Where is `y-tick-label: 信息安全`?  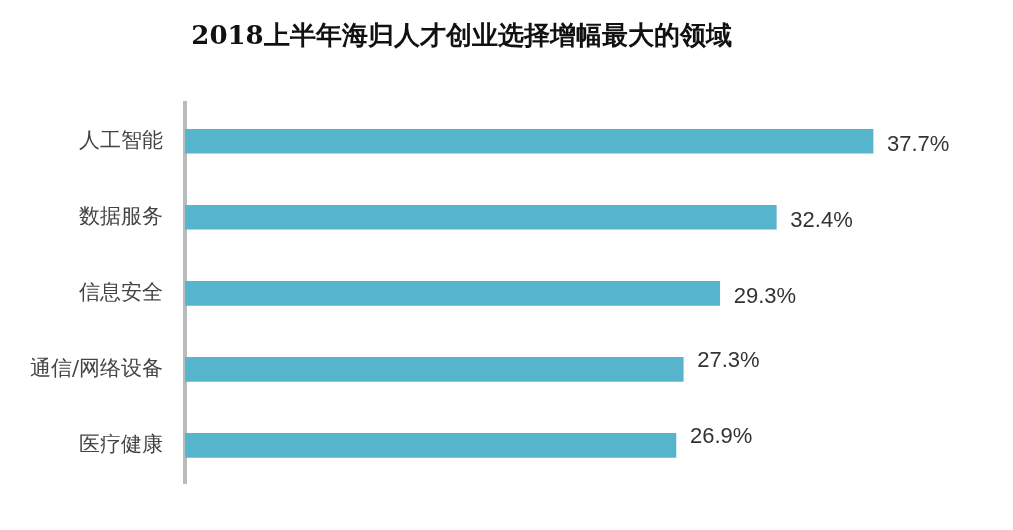 y-tick-label: 信息安全 is located at coordinates (121, 291).